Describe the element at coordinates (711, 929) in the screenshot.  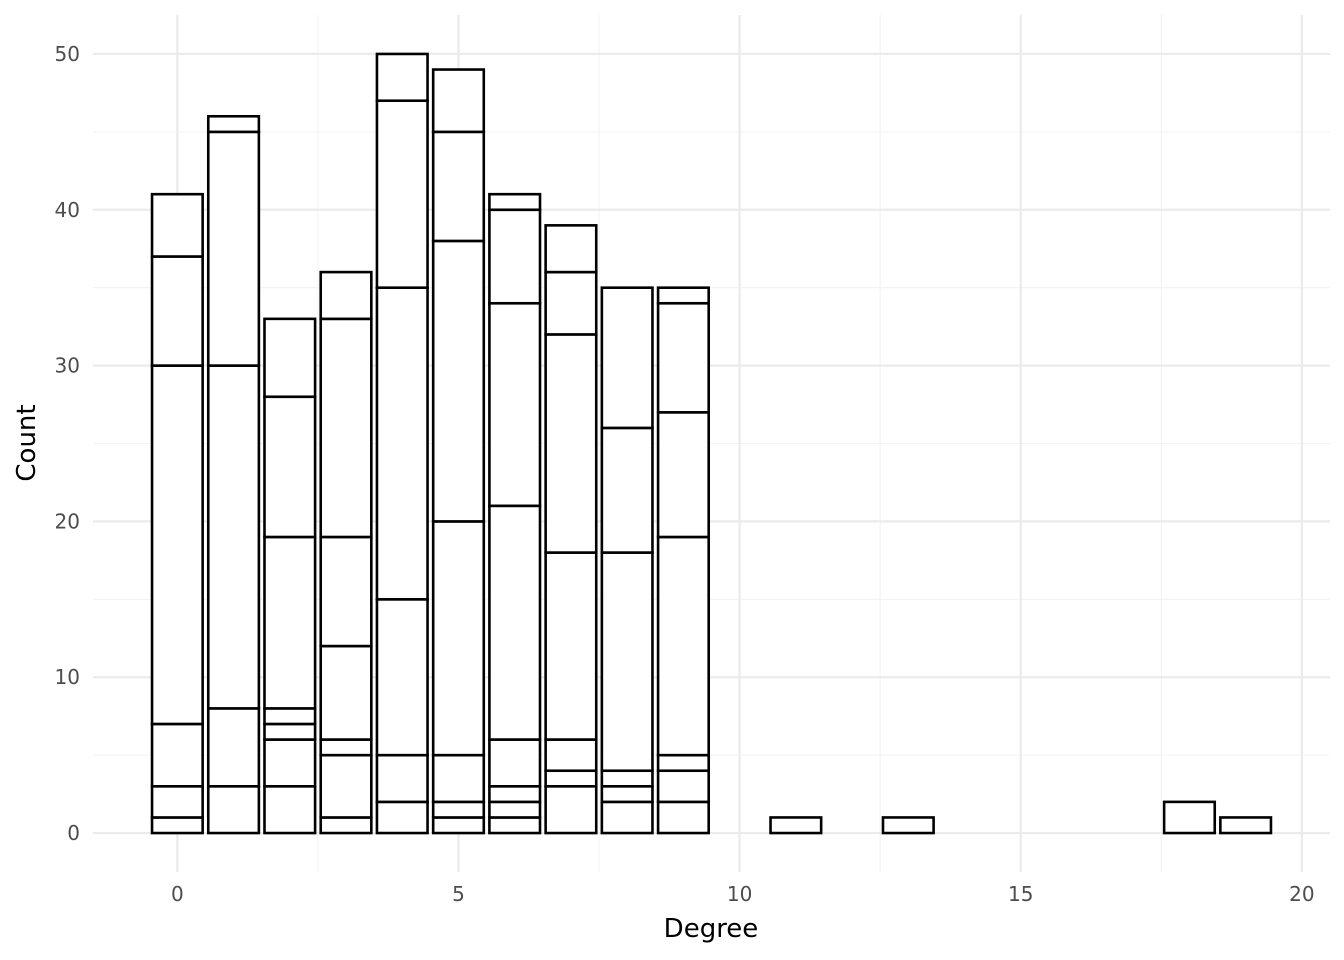
I see `x-axis-title: Degree` at that location.